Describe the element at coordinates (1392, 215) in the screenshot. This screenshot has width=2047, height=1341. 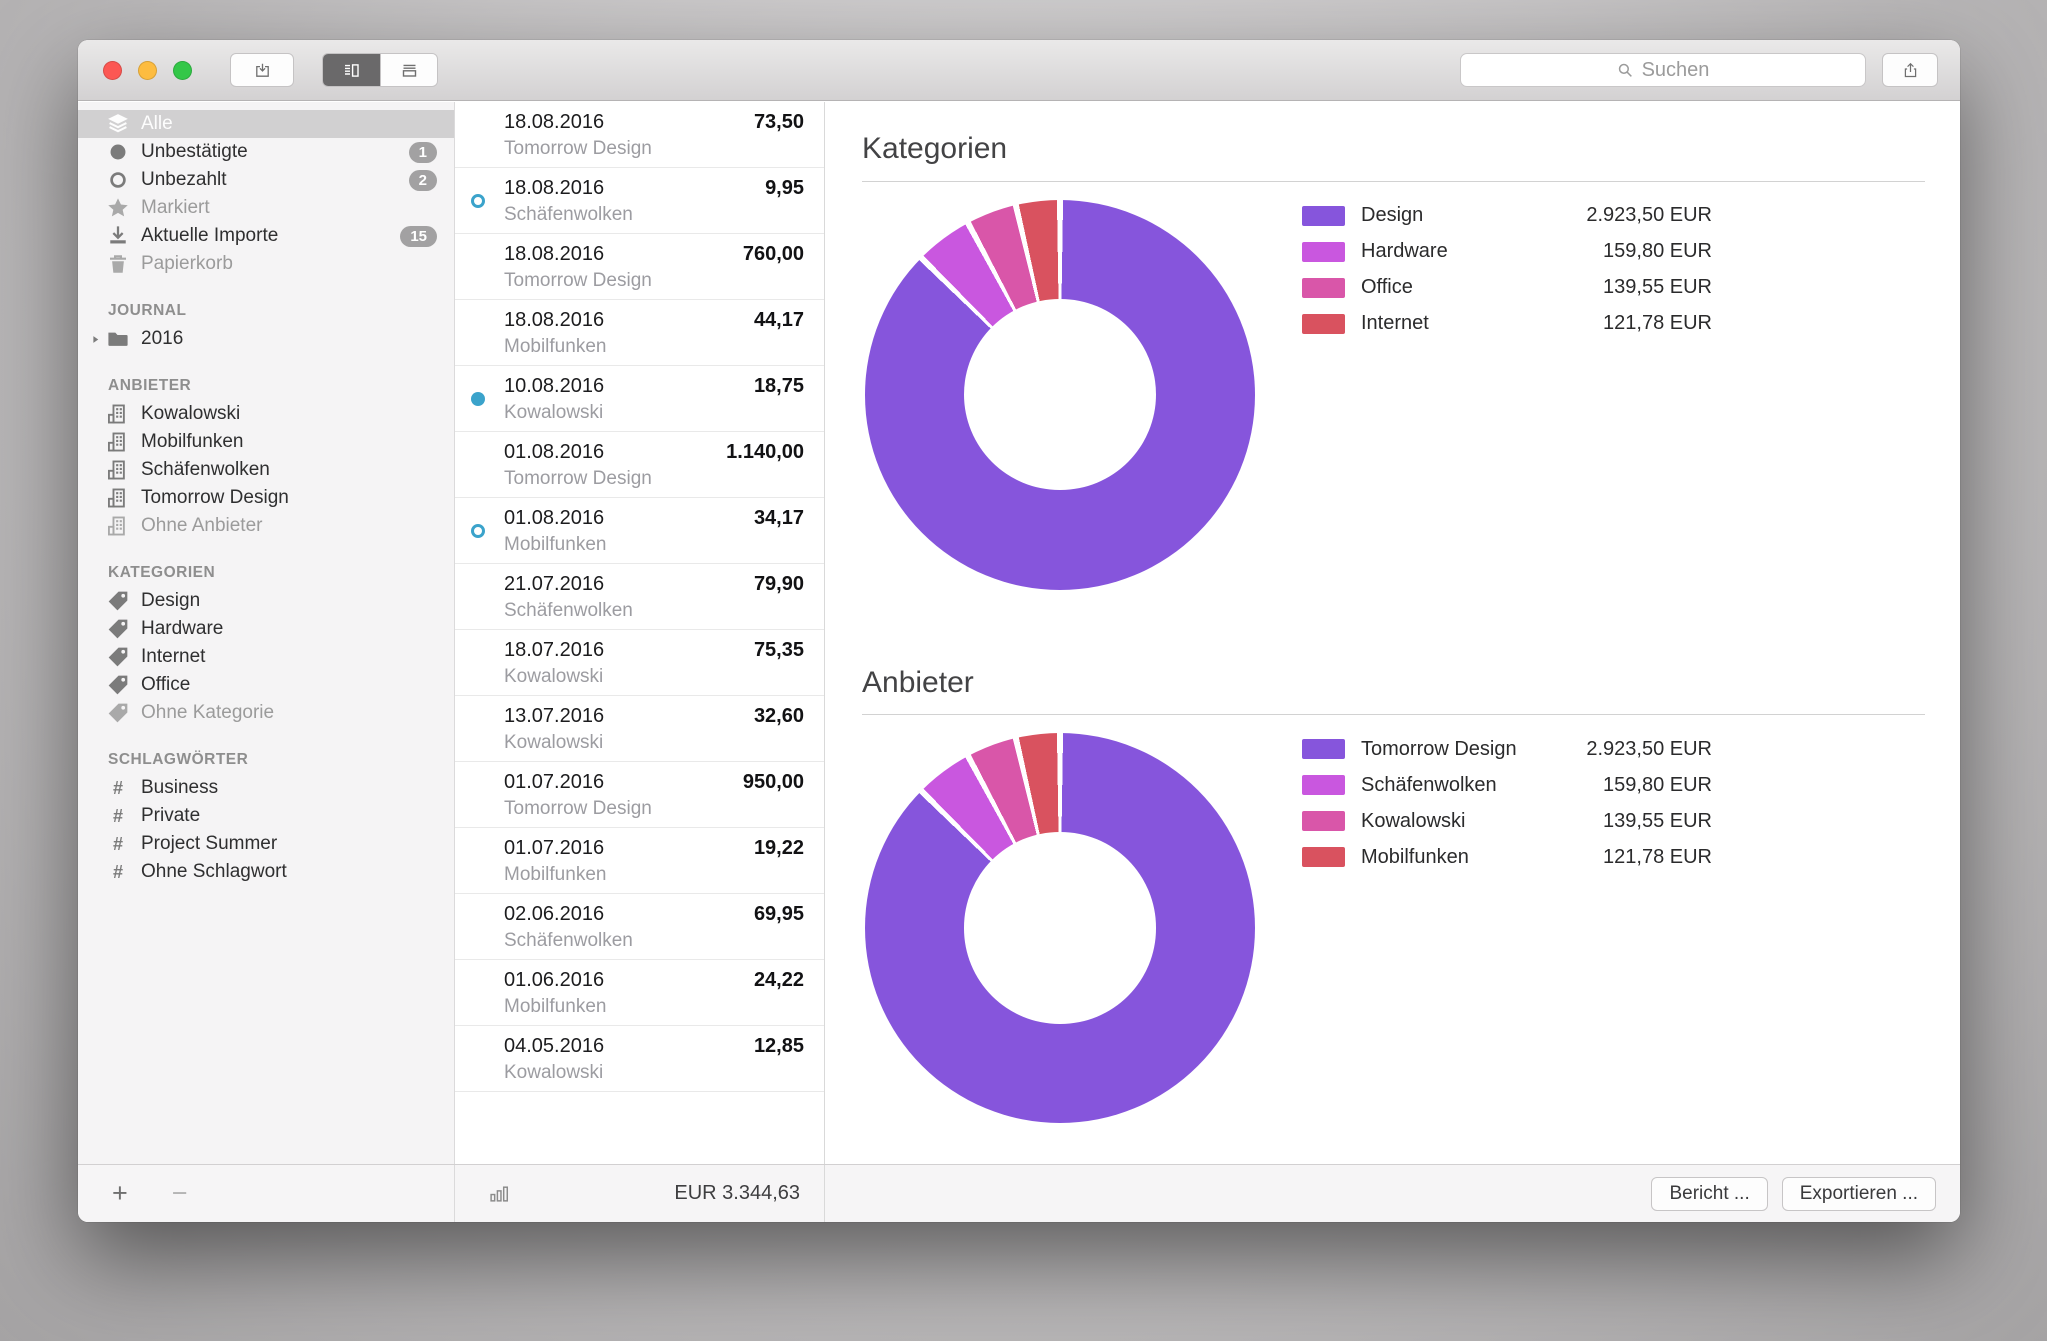
I see `legend-label: Design` at that location.